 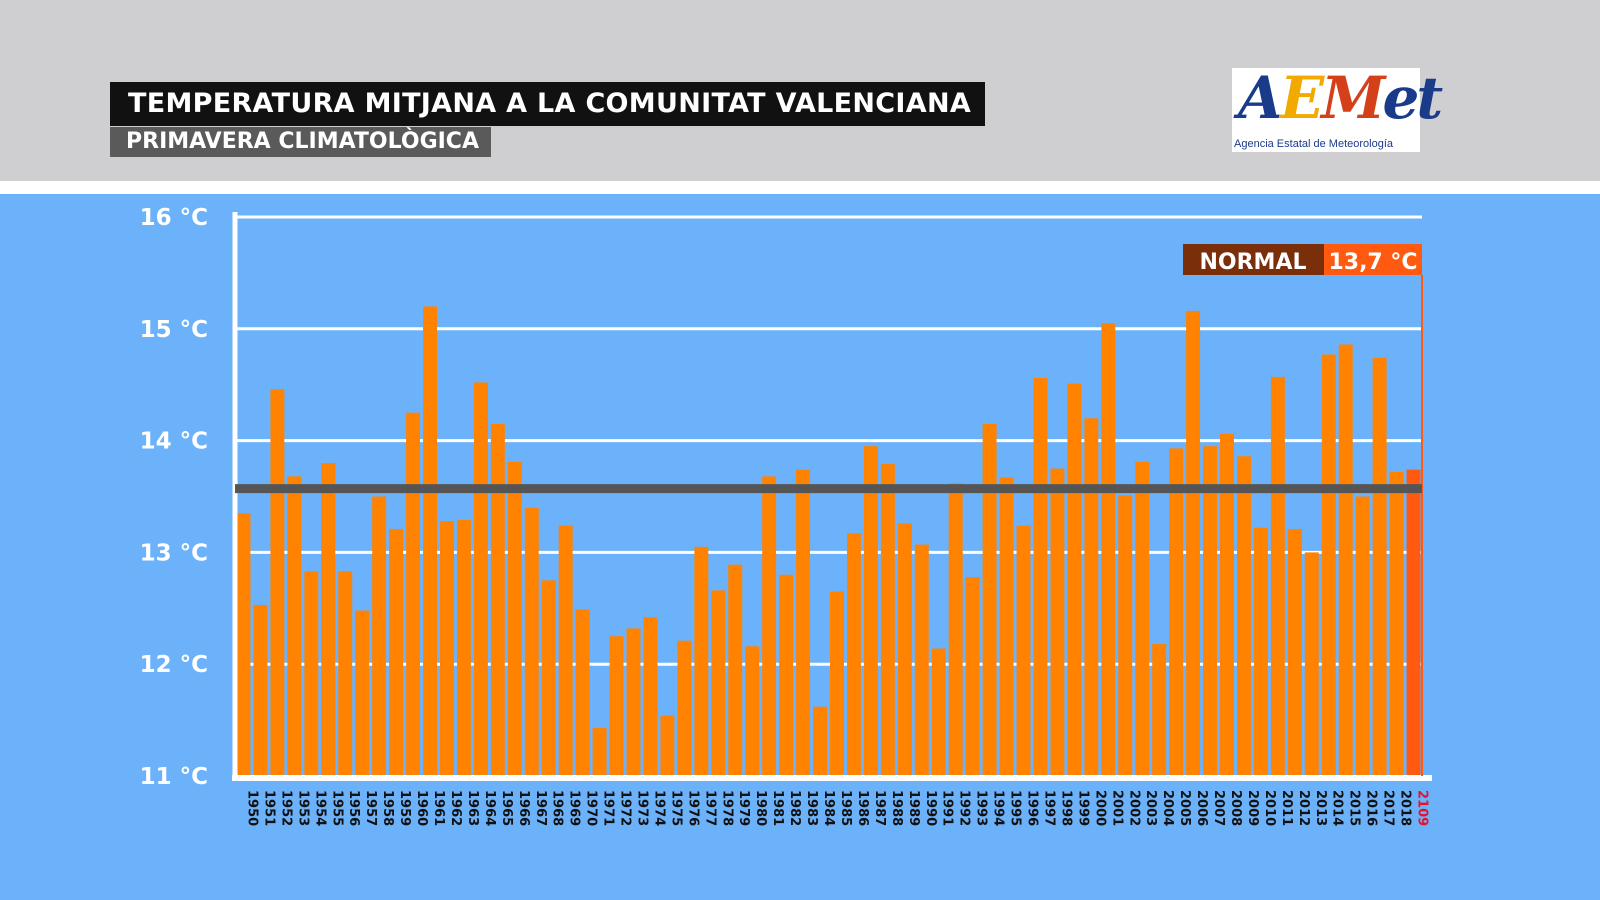 I want to click on bar-1988, so click(x=887, y=620).